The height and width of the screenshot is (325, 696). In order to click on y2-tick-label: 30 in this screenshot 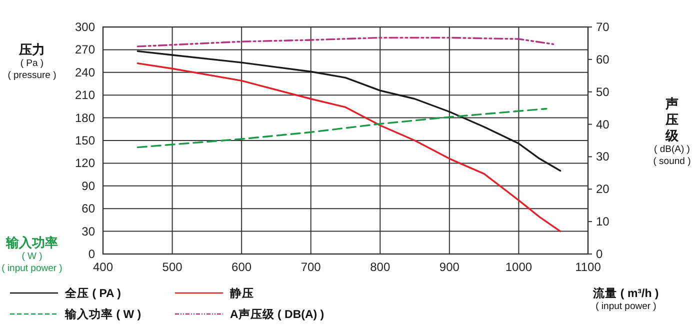, I will do `click(603, 157)`.